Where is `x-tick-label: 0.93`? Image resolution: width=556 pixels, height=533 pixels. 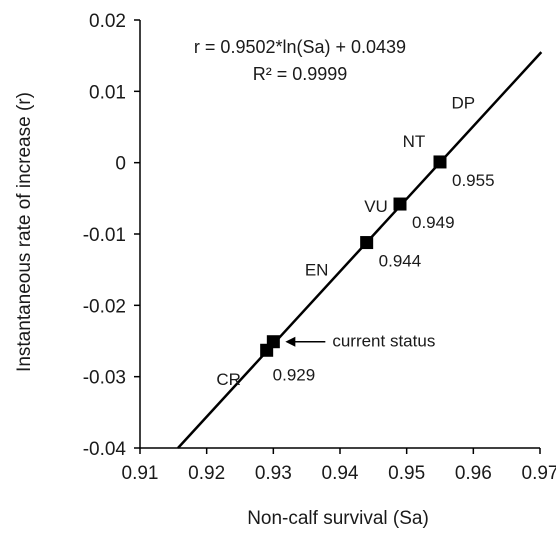 x-tick-label: 0.93 is located at coordinates (273, 473).